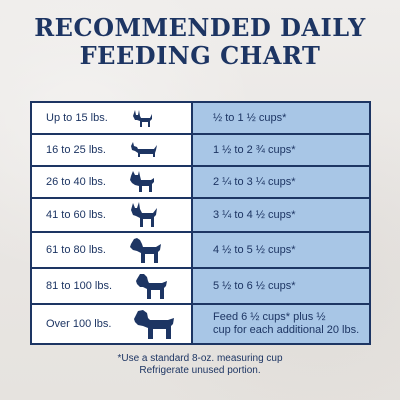  Describe the element at coordinates (76, 250) in the screenshot. I see `weight-label: 61 to 80 lbs.` at that location.